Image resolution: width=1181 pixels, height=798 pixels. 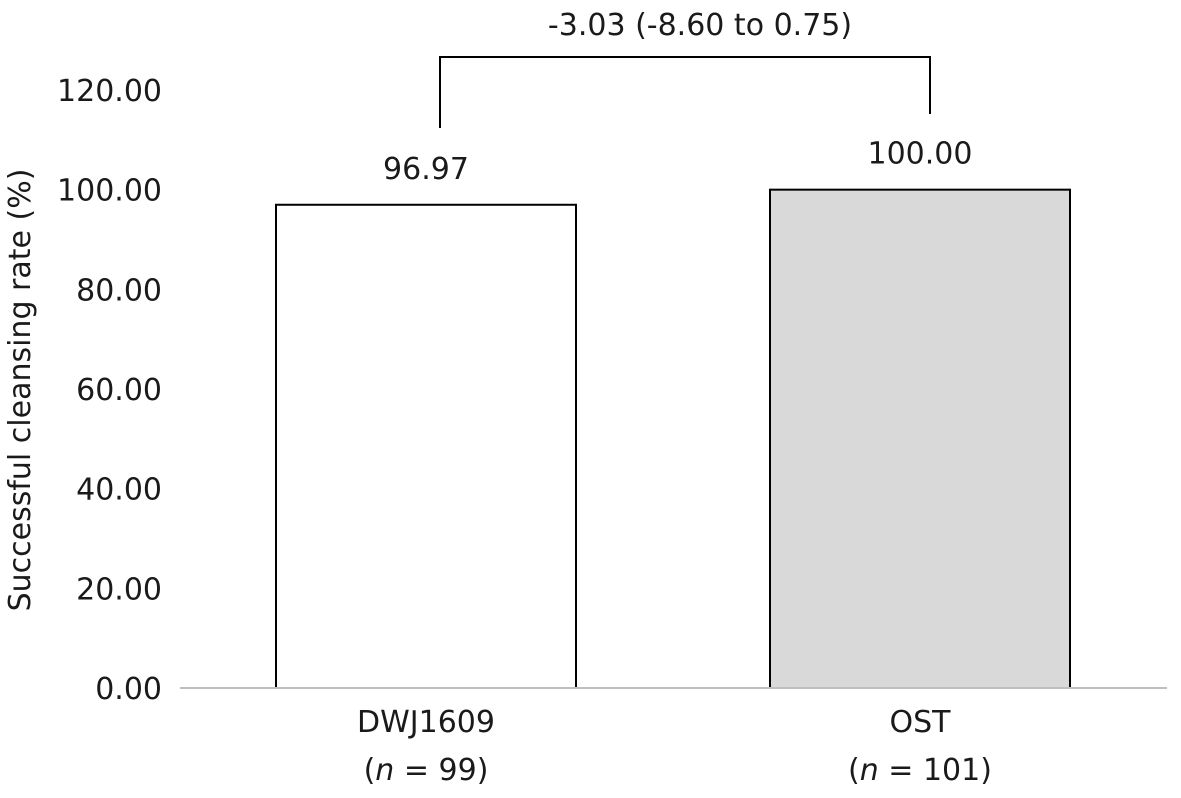 I want to click on category-sample-size: (n = 101), so click(x=920, y=770).